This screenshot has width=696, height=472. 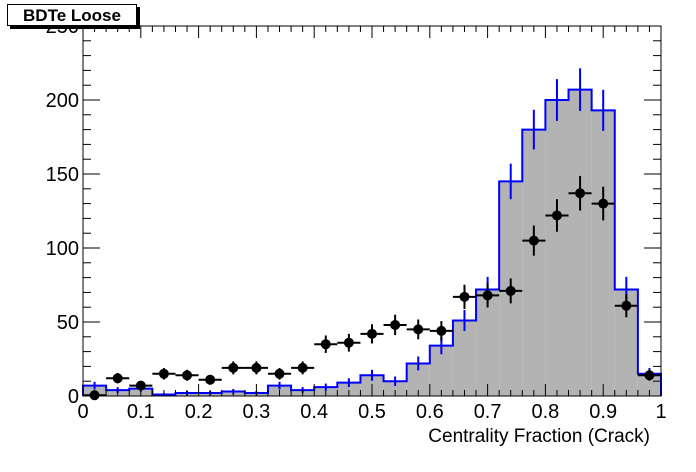 I want to click on x-tick-label-3: 0.3, so click(x=256, y=412).